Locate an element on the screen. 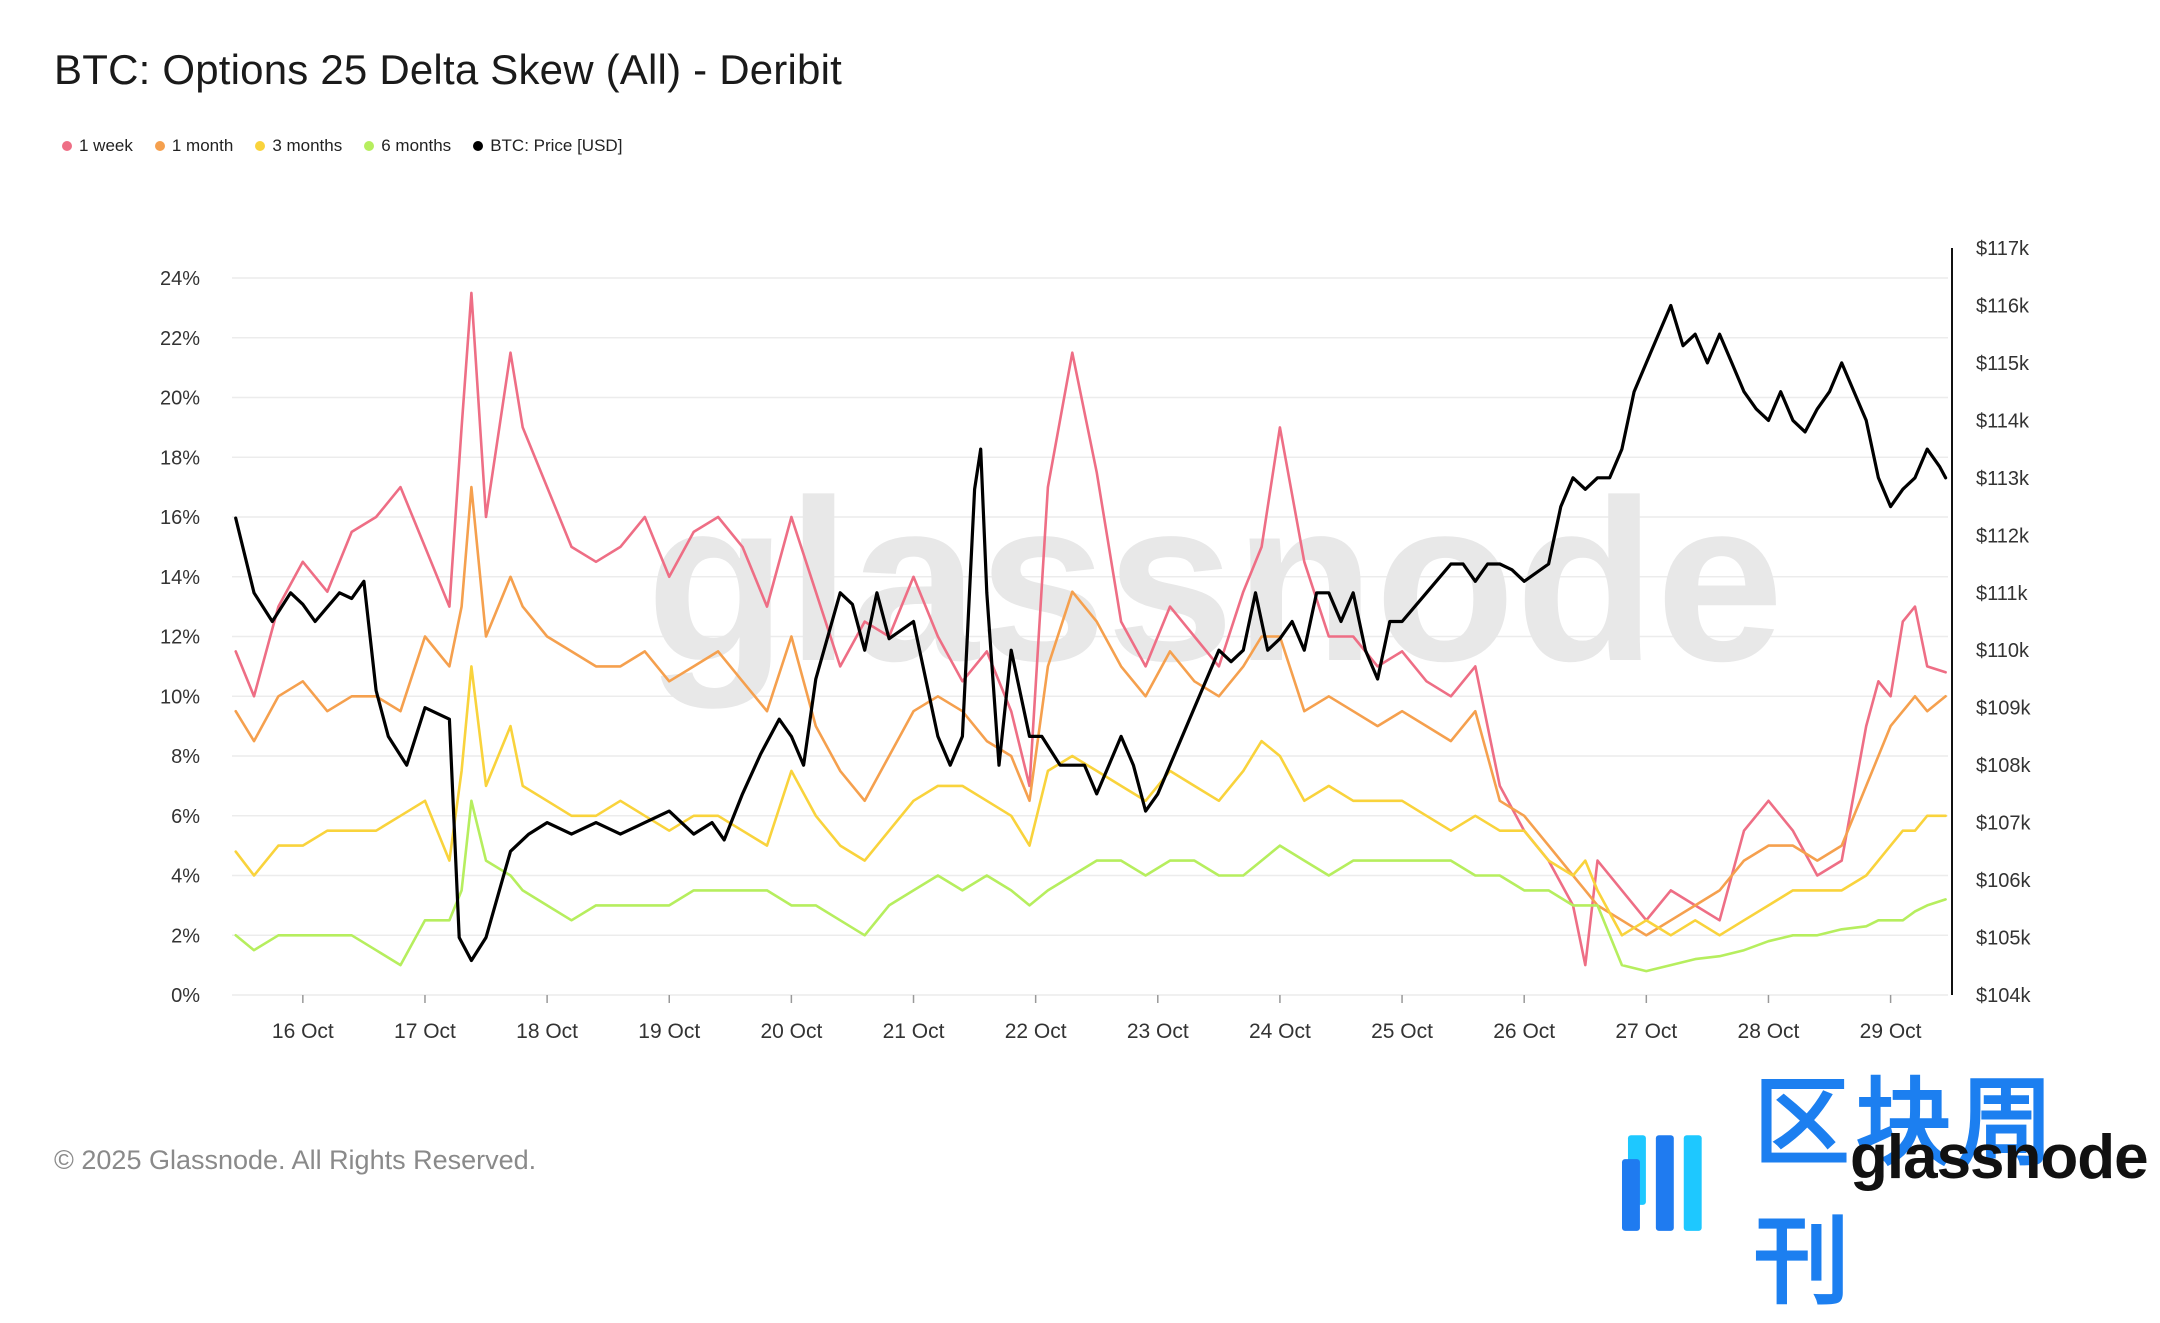 This screenshot has width=2160, height=1323. legend-label-1-week: 1 week is located at coordinates (106, 145).